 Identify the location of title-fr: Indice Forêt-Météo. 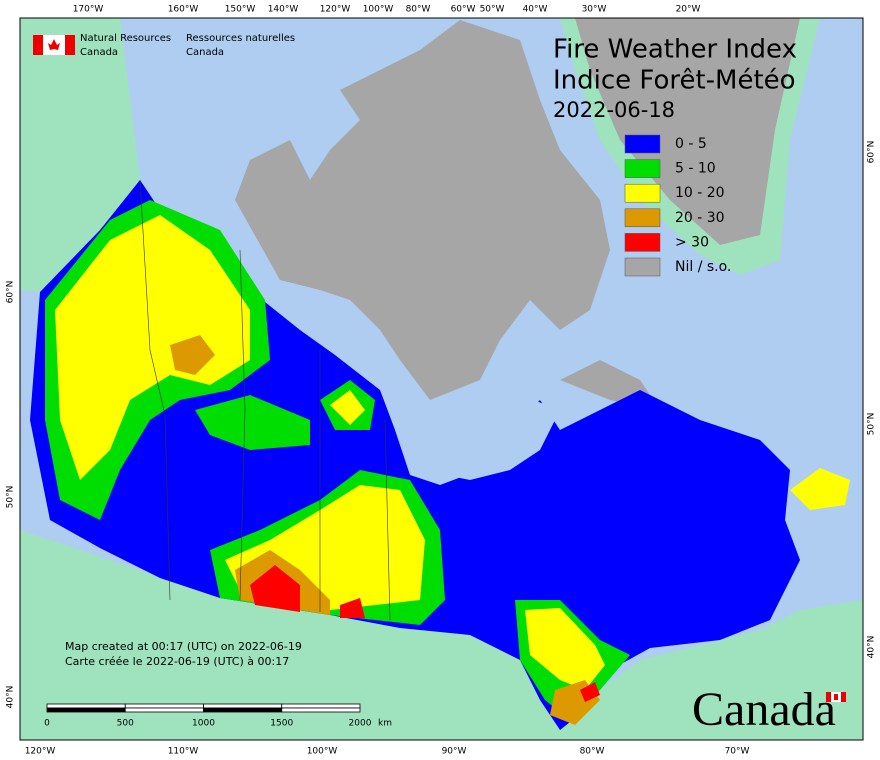
(674, 81).